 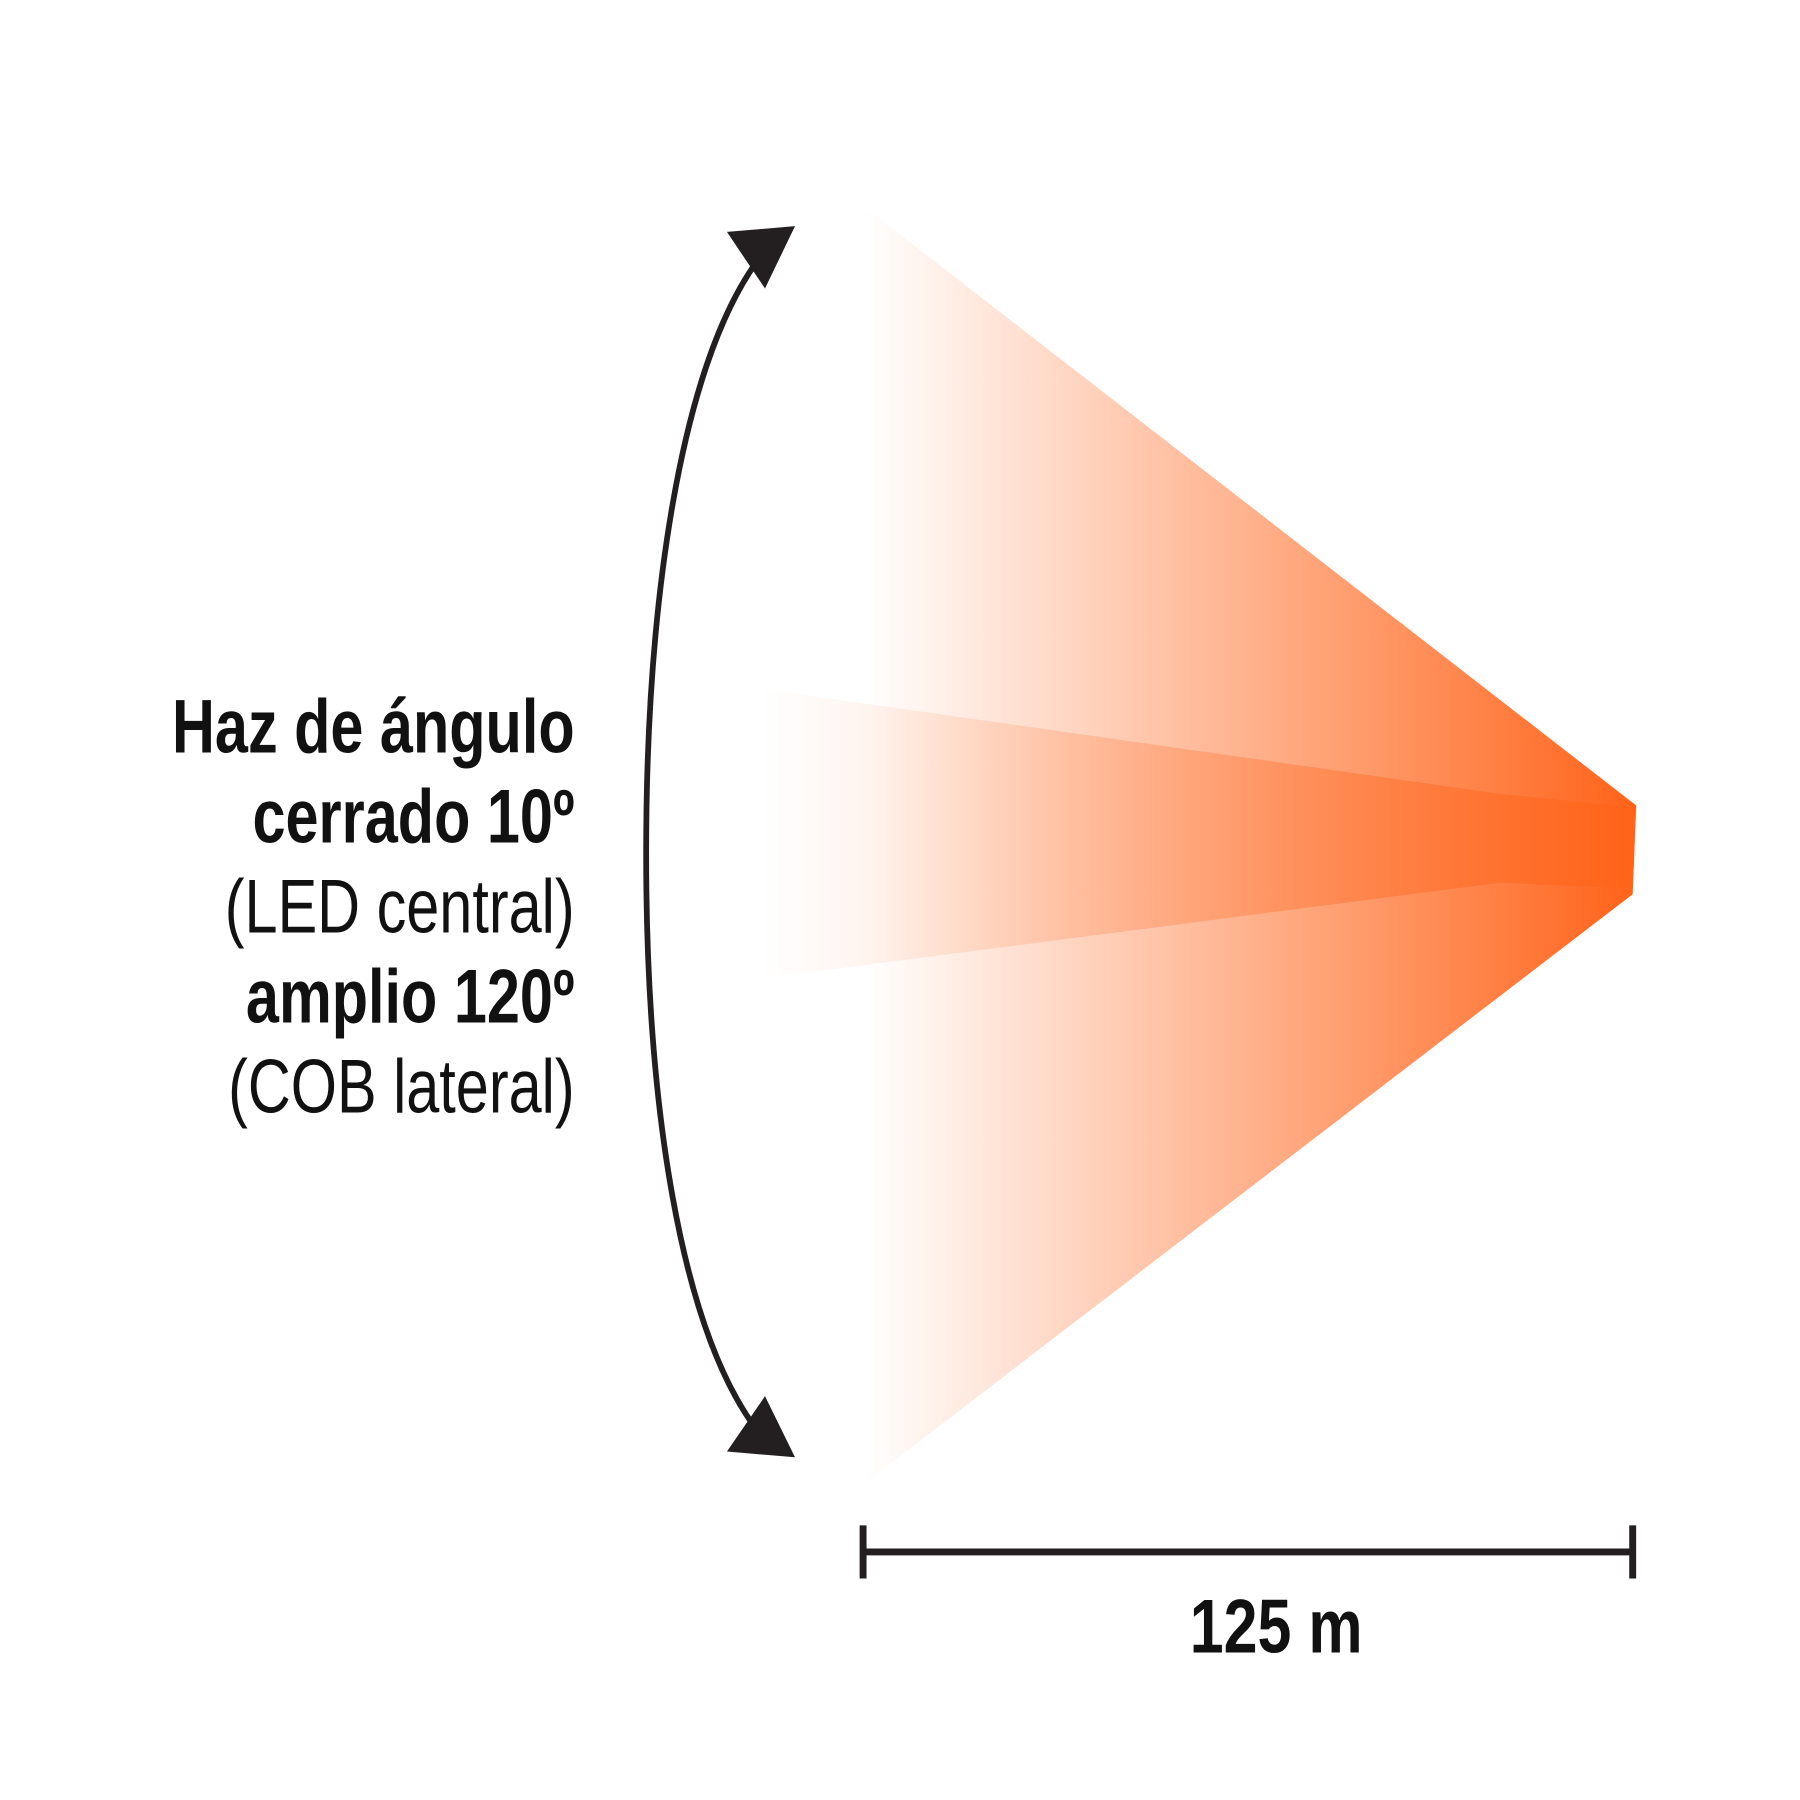 I want to click on narrow-beam-led, so click(x=1199, y=833).